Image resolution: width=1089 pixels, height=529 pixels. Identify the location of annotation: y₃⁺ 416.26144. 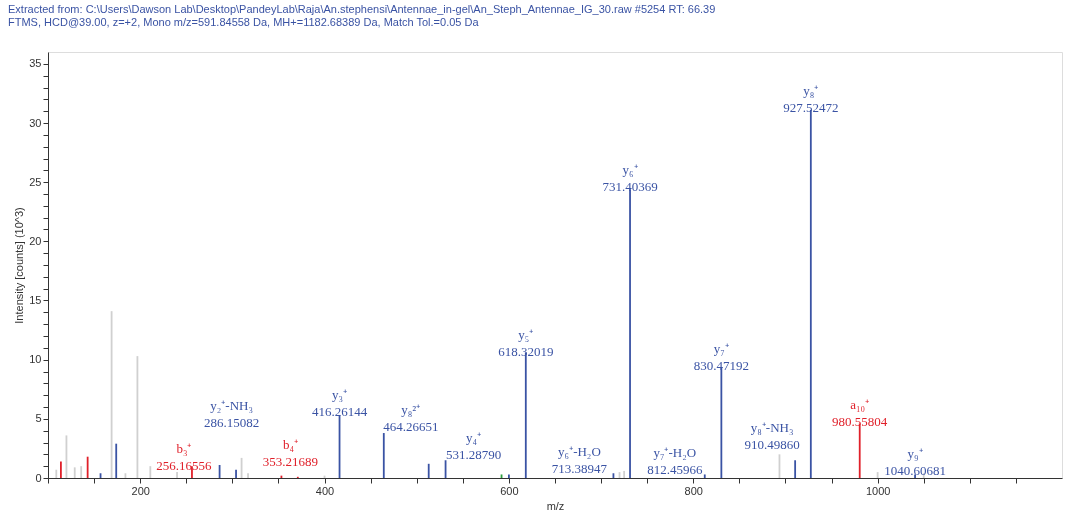
(339, 403).